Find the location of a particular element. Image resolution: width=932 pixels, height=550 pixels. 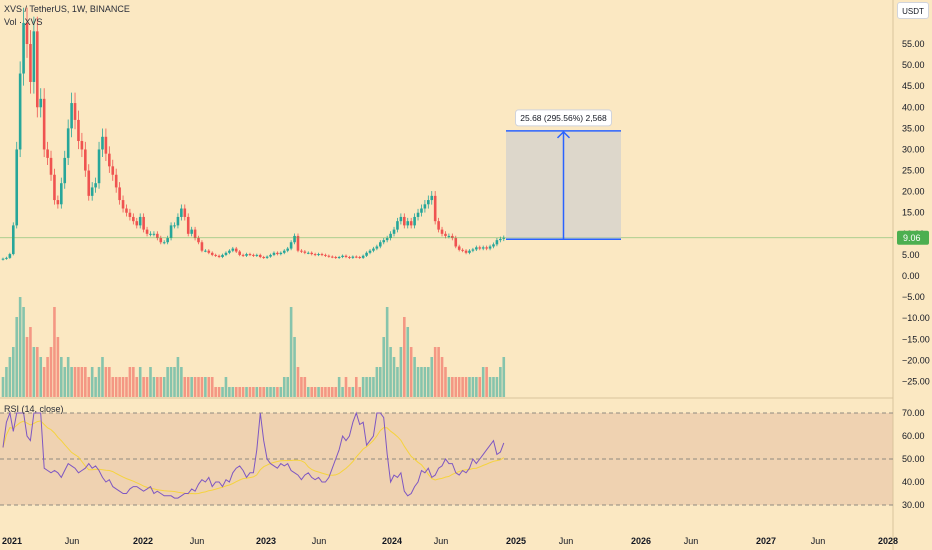

rsi-tick: 40.00 is located at coordinates (913, 482).